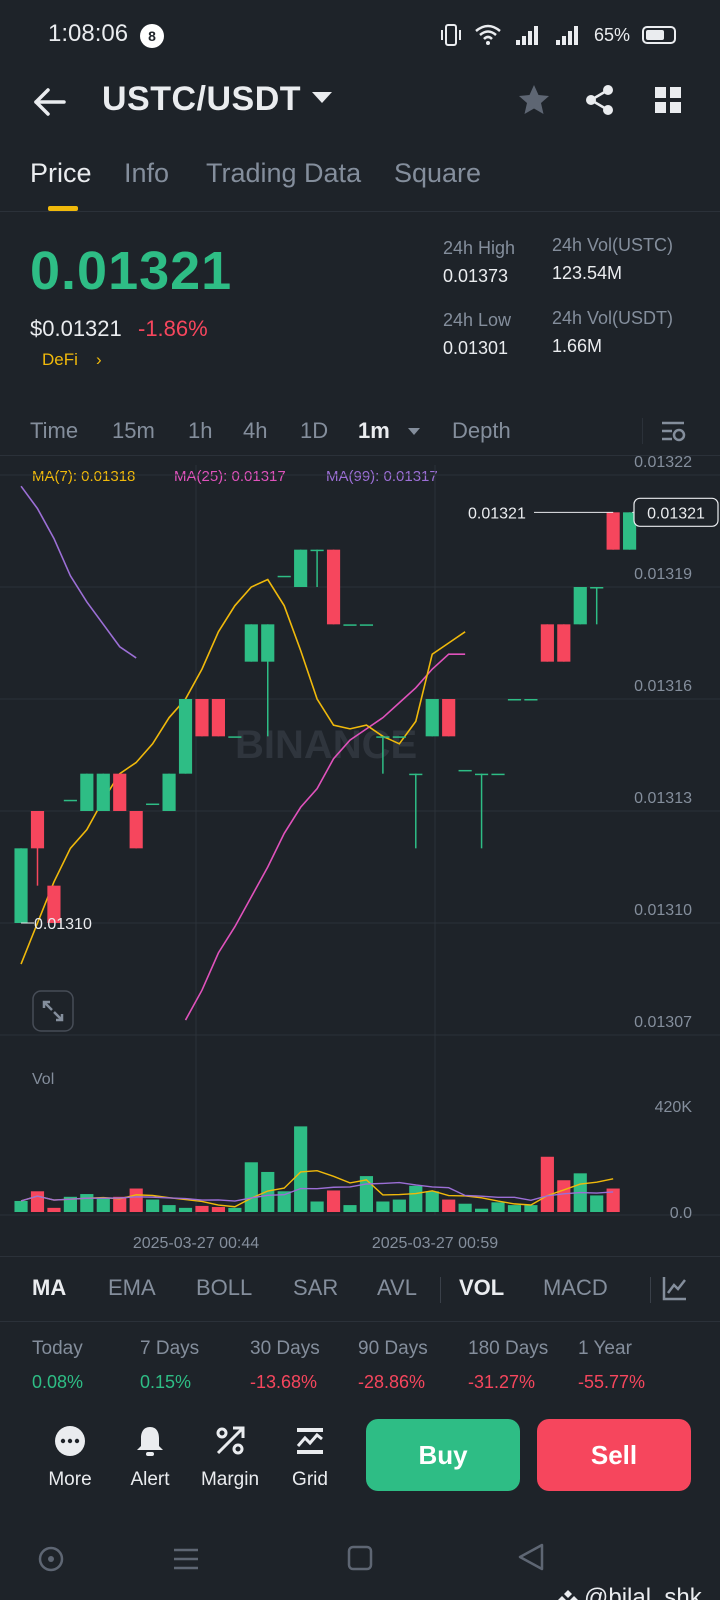 The image size is (720, 1600). I want to click on high-label: 24h High, so click(479, 248).